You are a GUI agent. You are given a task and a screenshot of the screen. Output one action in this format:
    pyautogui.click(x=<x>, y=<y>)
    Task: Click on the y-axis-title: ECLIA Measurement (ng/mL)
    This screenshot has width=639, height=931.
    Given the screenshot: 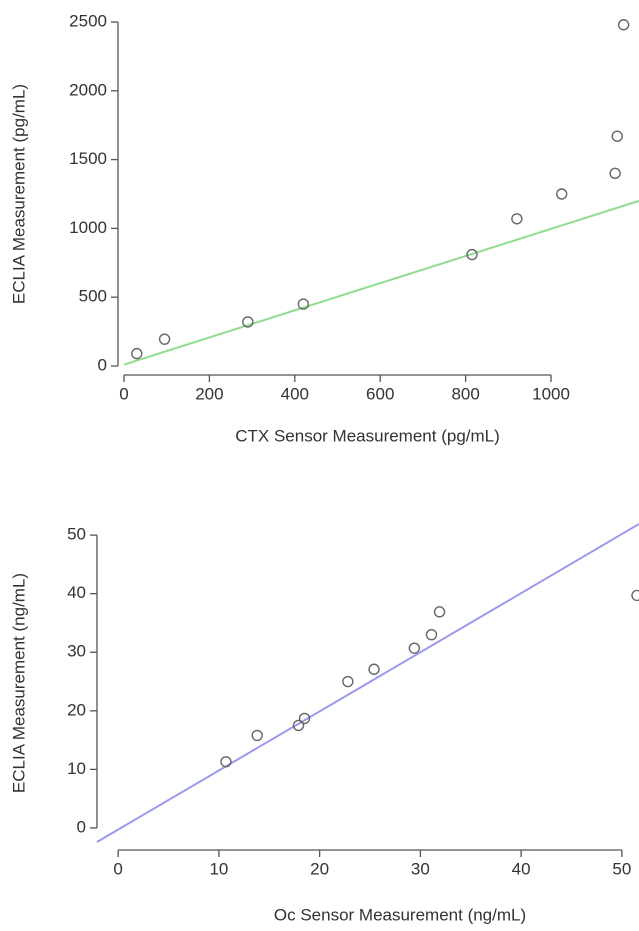 What is the action you would take?
    pyautogui.click(x=18, y=683)
    